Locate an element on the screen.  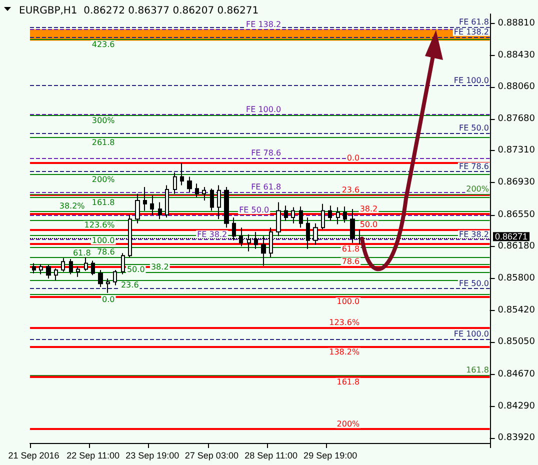
y-tick-label: 0.85050 is located at coordinates (517, 342).